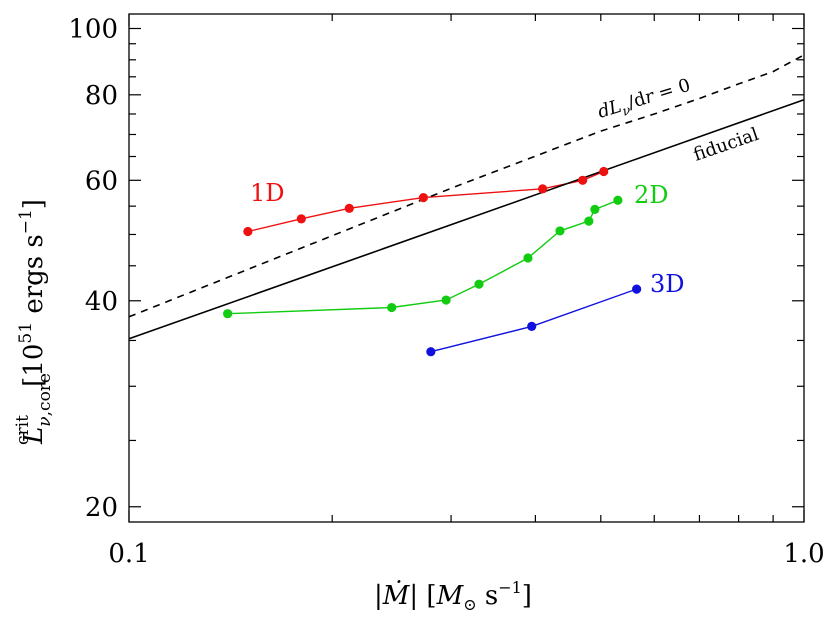  Describe the element at coordinates (667, 284) in the screenshot. I see `series-label-3d: 3D` at that location.